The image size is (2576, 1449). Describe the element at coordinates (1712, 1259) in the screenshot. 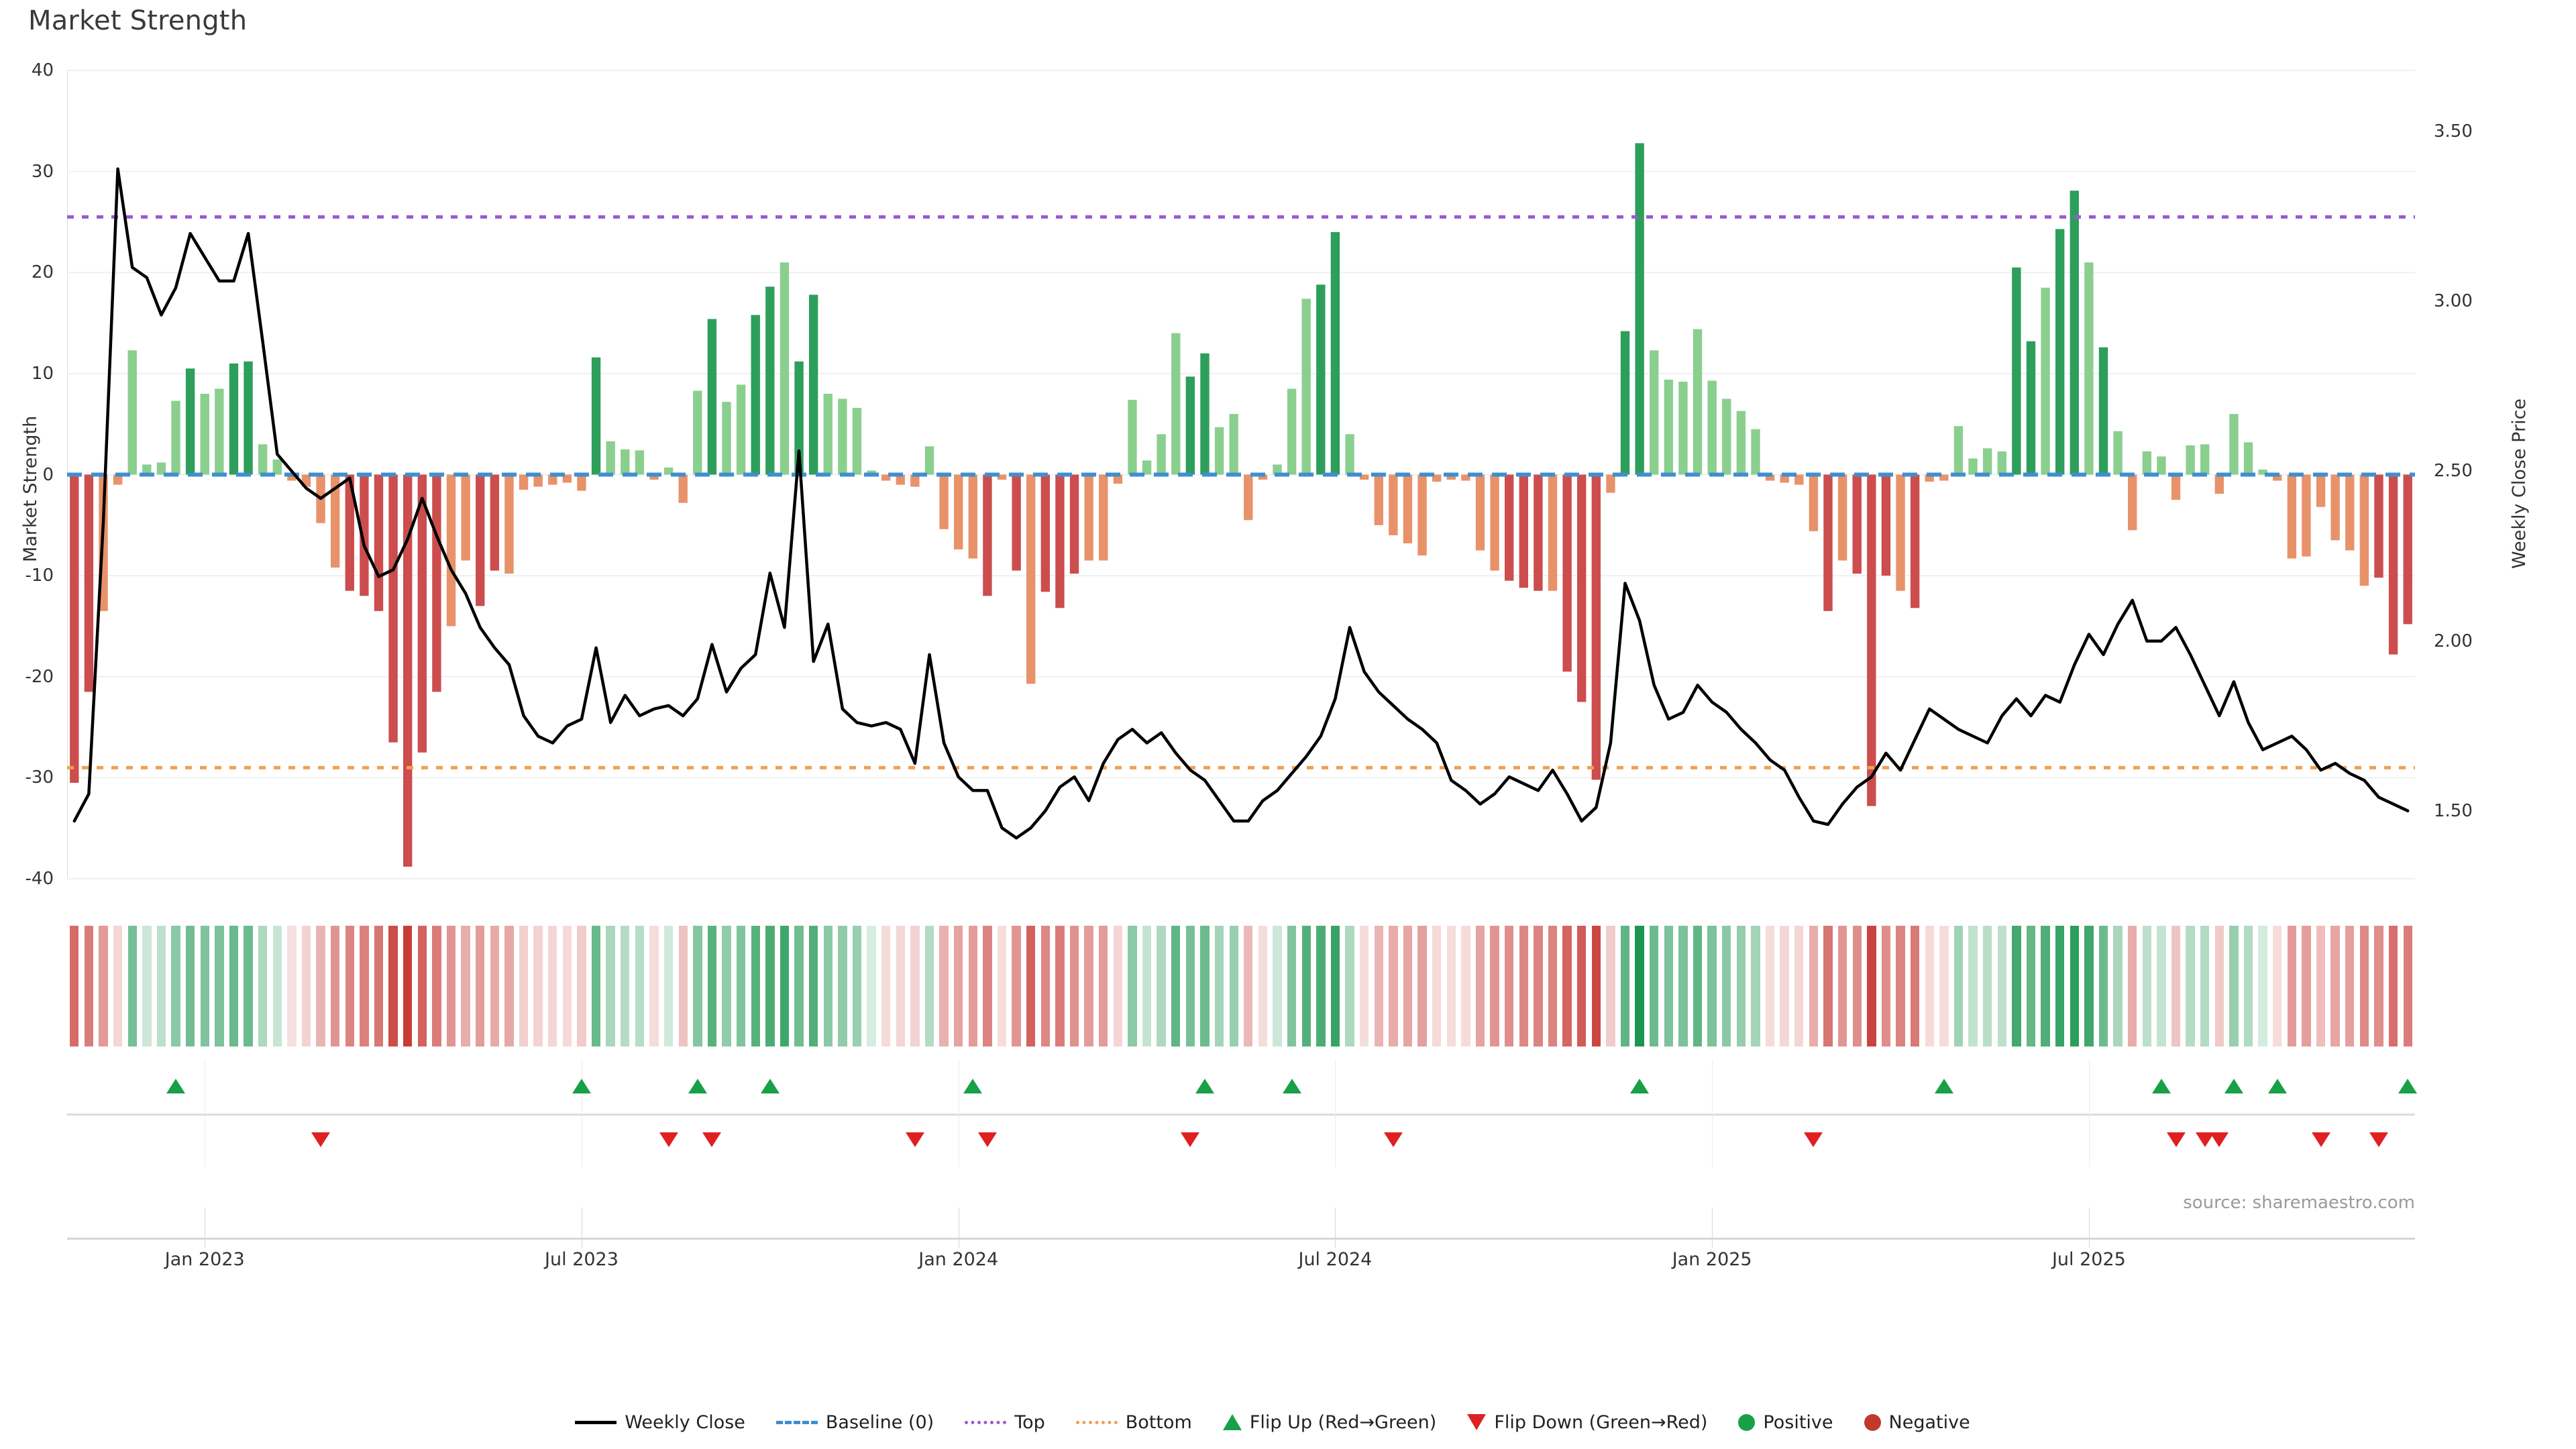

I see `x-tick-label: Jan 2025` at that location.